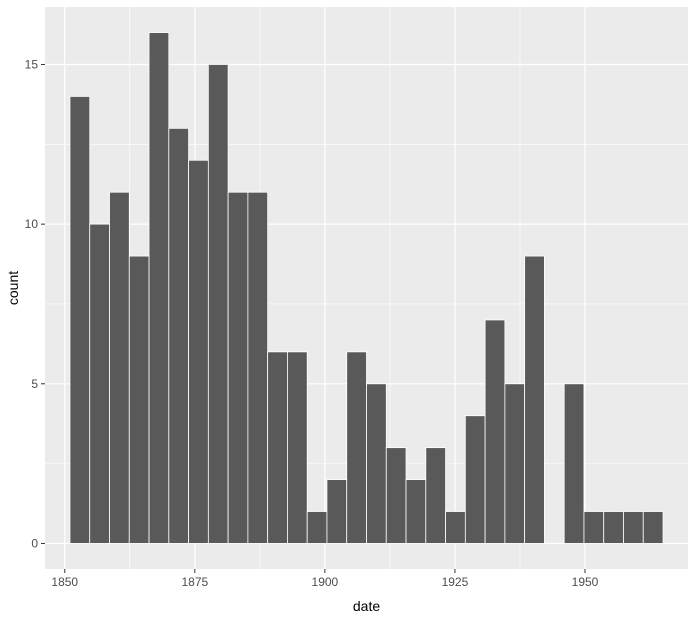 The height and width of the screenshot is (622, 697). I want to click on y-tick-label: 0, so click(34, 543).